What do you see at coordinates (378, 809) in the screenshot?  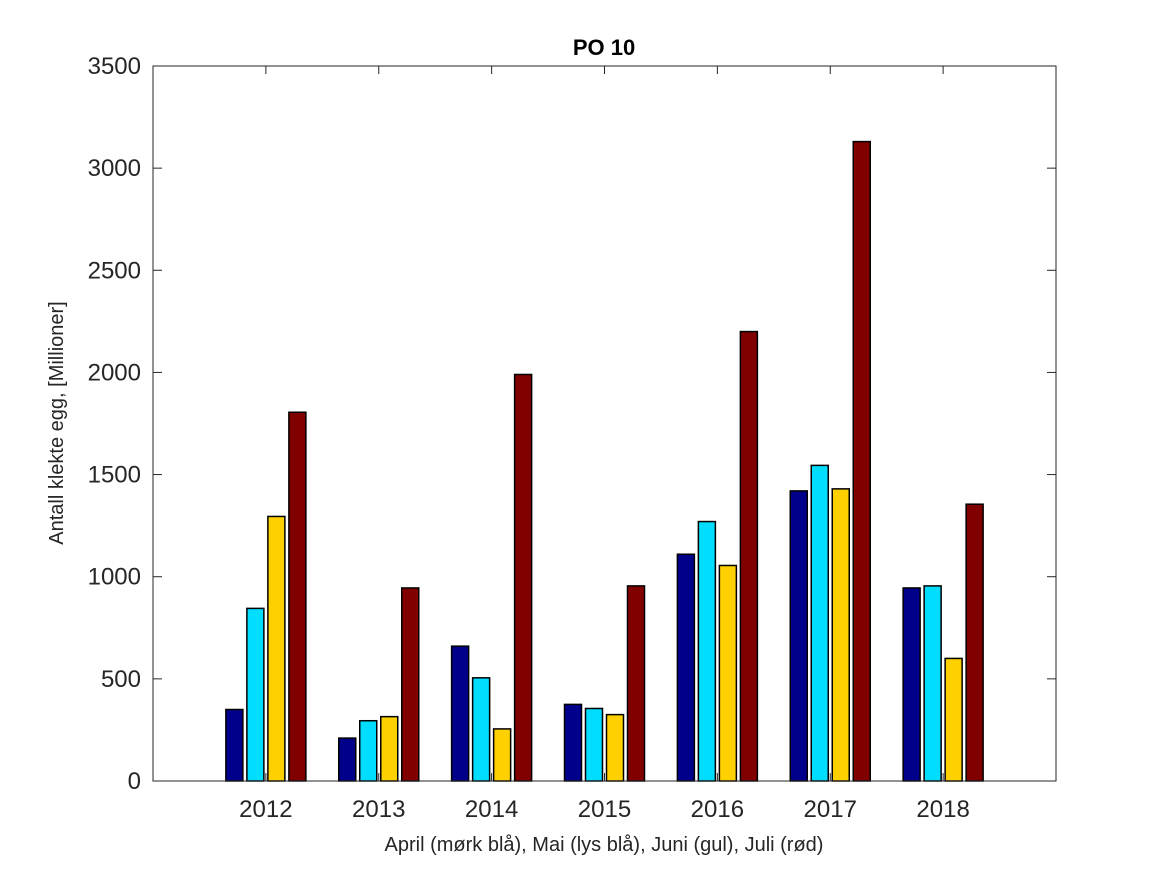 I see `x-tick-label: 2013` at bounding box center [378, 809].